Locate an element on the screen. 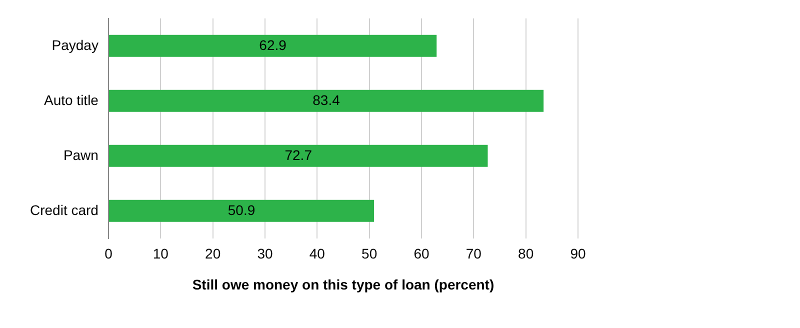 The height and width of the screenshot is (328, 800). x-tick-label: 90 is located at coordinates (578, 254).